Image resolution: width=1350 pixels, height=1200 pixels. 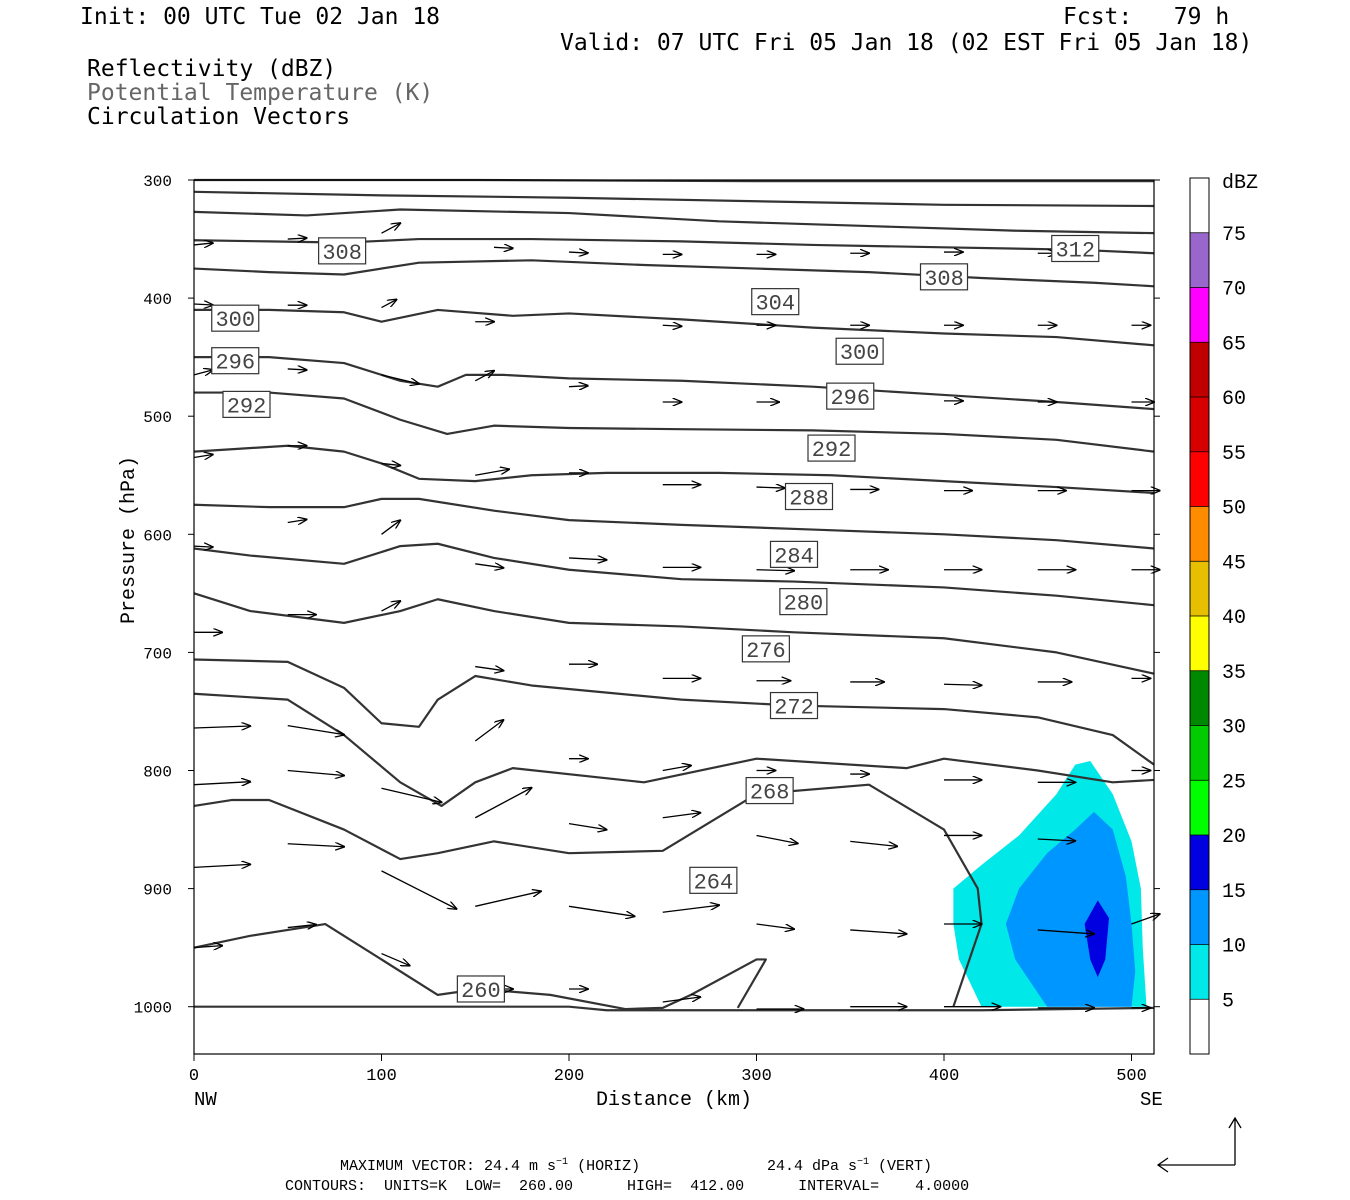 I want to click on colorbar-label: 45, so click(x=1234, y=563).